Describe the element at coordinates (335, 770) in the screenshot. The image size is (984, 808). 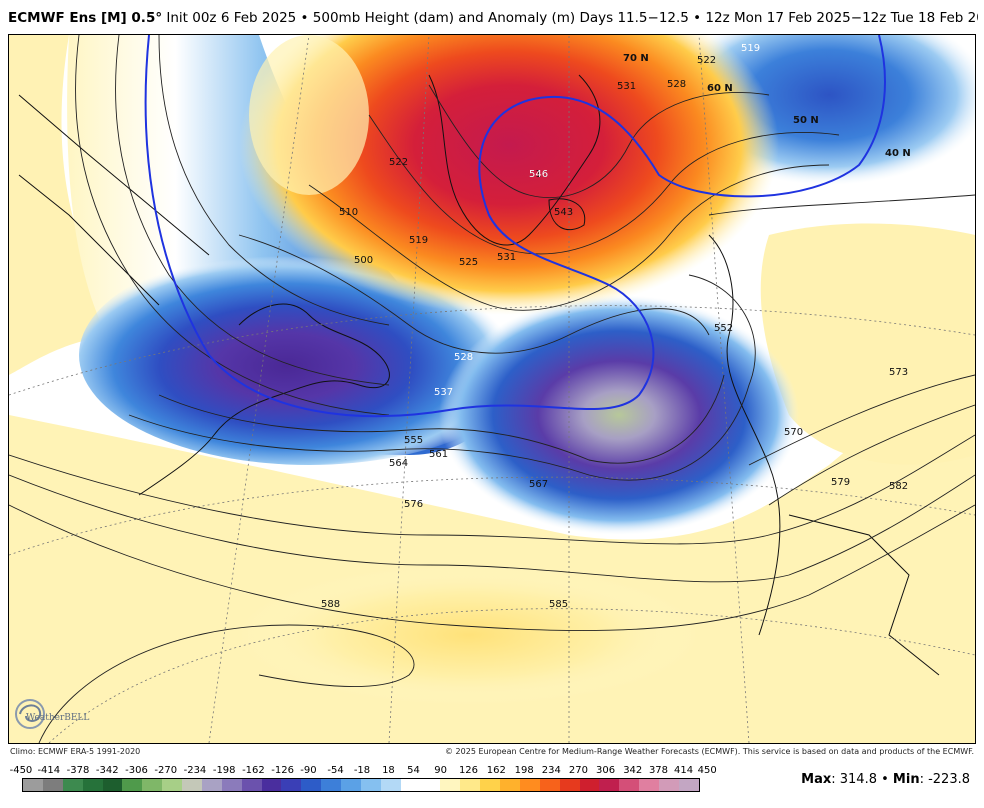
I see `colorbar-tick: -54` at that location.